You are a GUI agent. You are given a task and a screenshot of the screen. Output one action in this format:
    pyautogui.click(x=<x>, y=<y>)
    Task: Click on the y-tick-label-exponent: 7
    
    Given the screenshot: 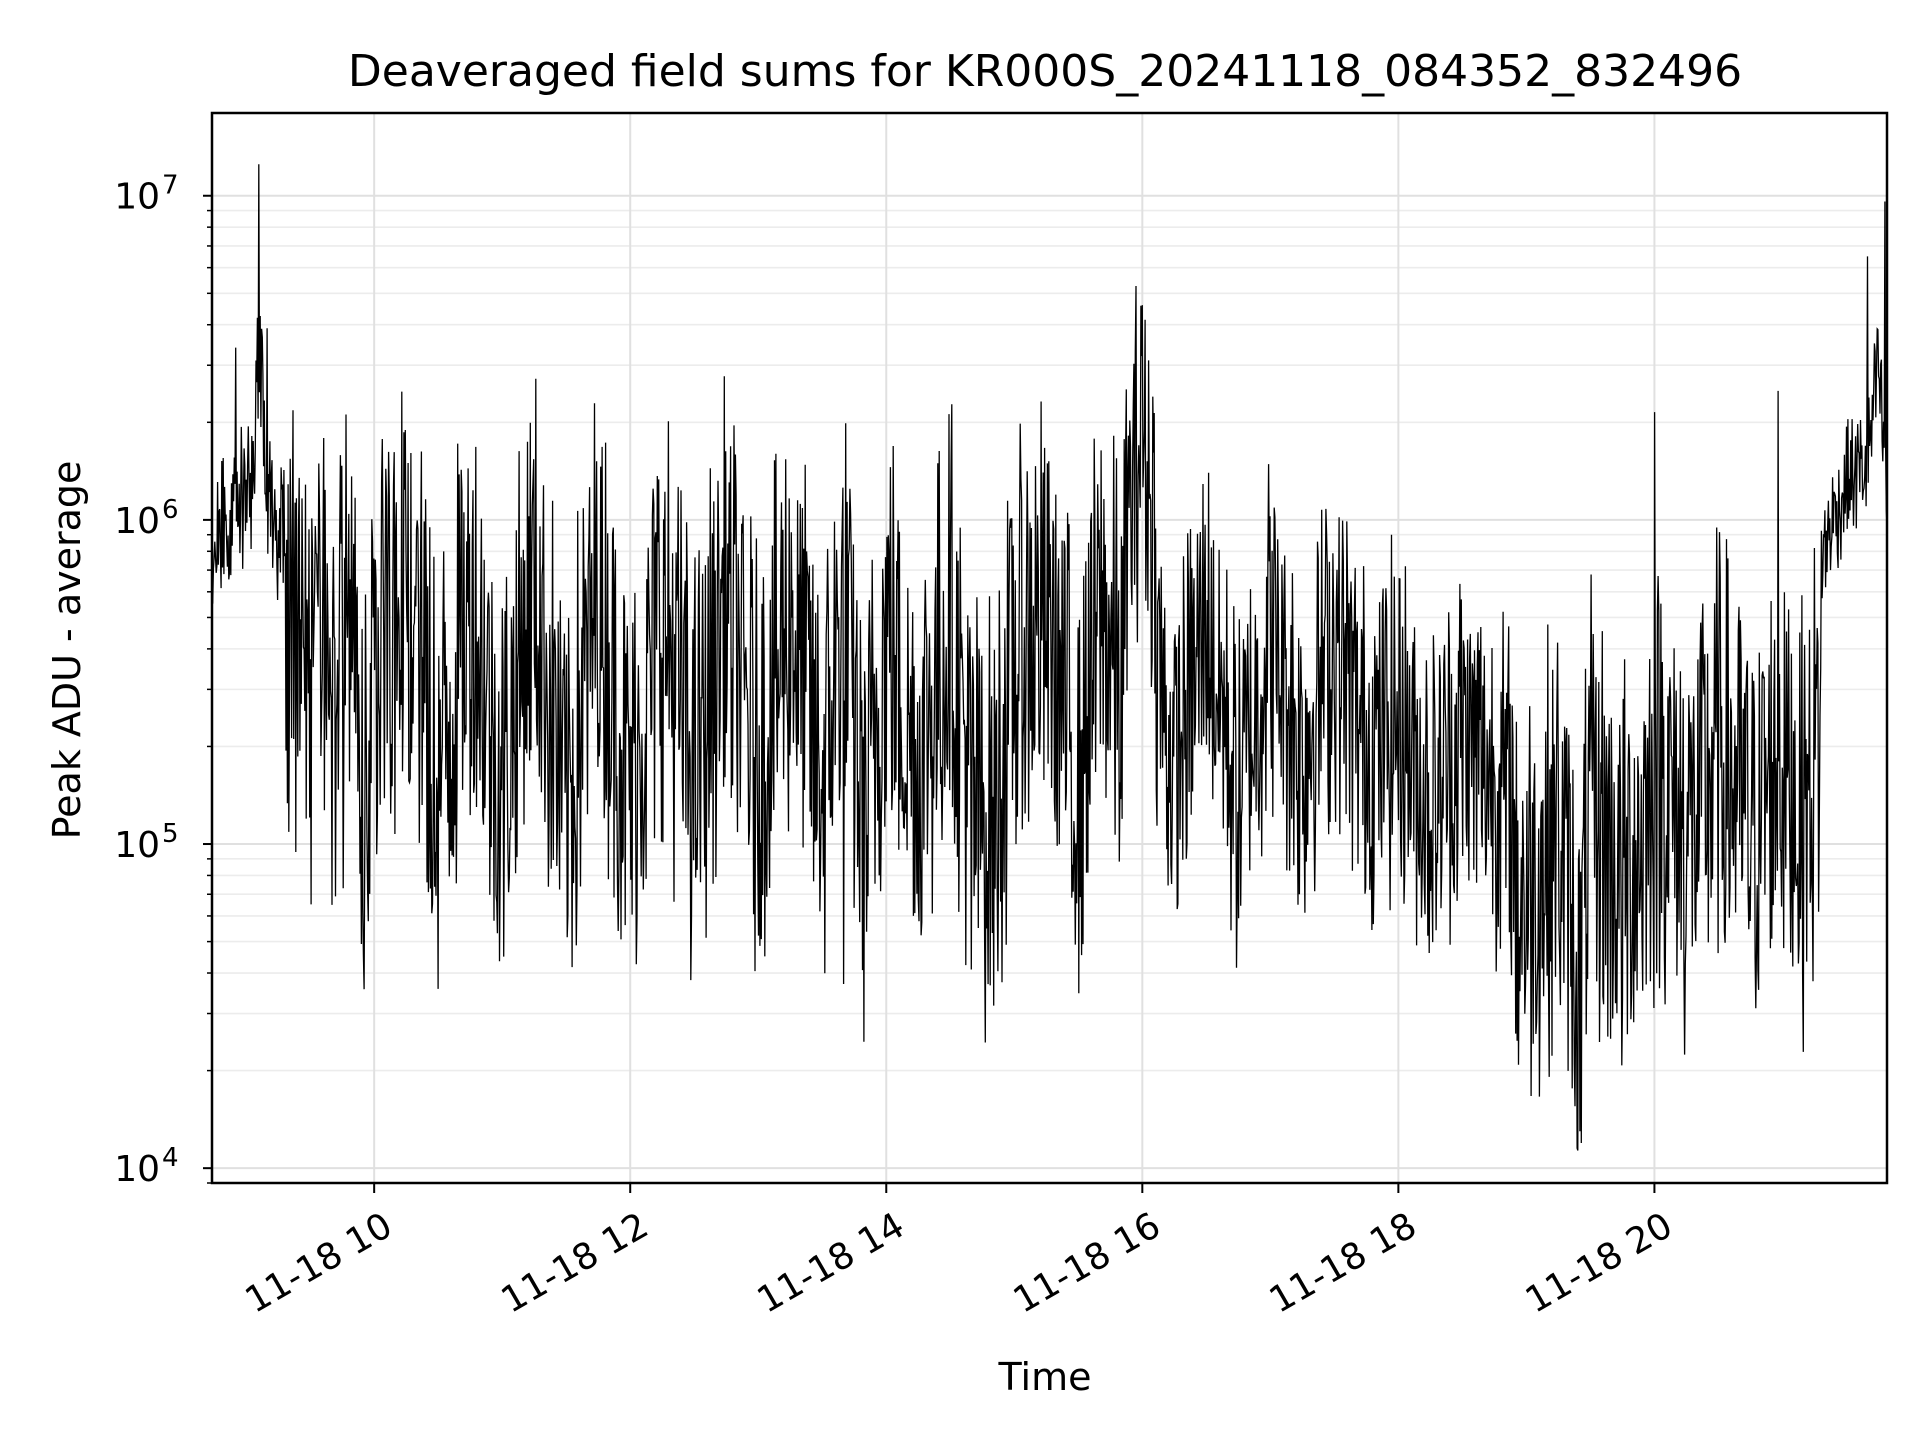 What is the action you would take?
    pyautogui.click(x=170, y=186)
    